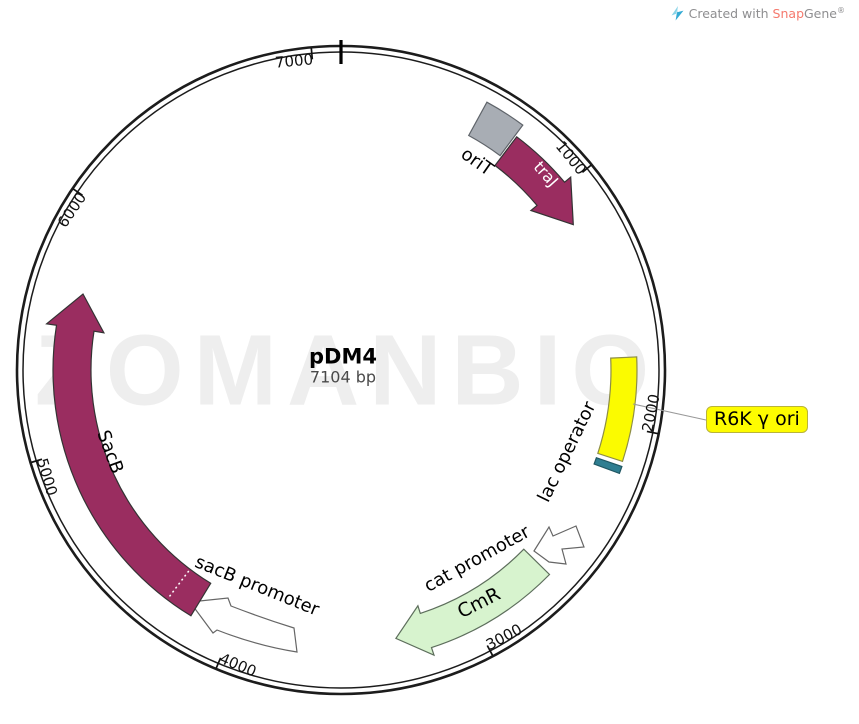 This screenshot has height=724, width=859. I want to click on feature-lac-operator, so click(608, 465).